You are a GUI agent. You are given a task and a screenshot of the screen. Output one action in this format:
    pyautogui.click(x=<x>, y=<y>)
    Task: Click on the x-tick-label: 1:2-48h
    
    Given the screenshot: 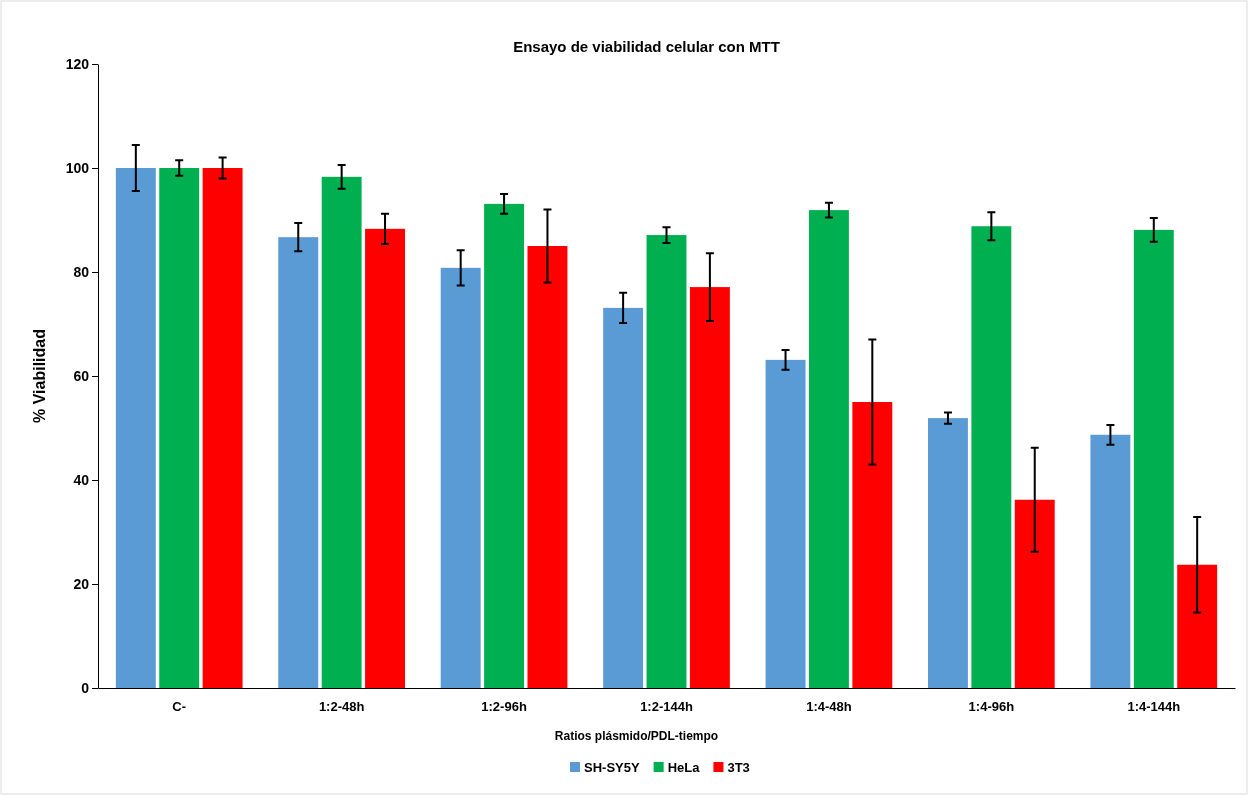 What is the action you would take?
    pyautogui.click(x=341, y=707)
    